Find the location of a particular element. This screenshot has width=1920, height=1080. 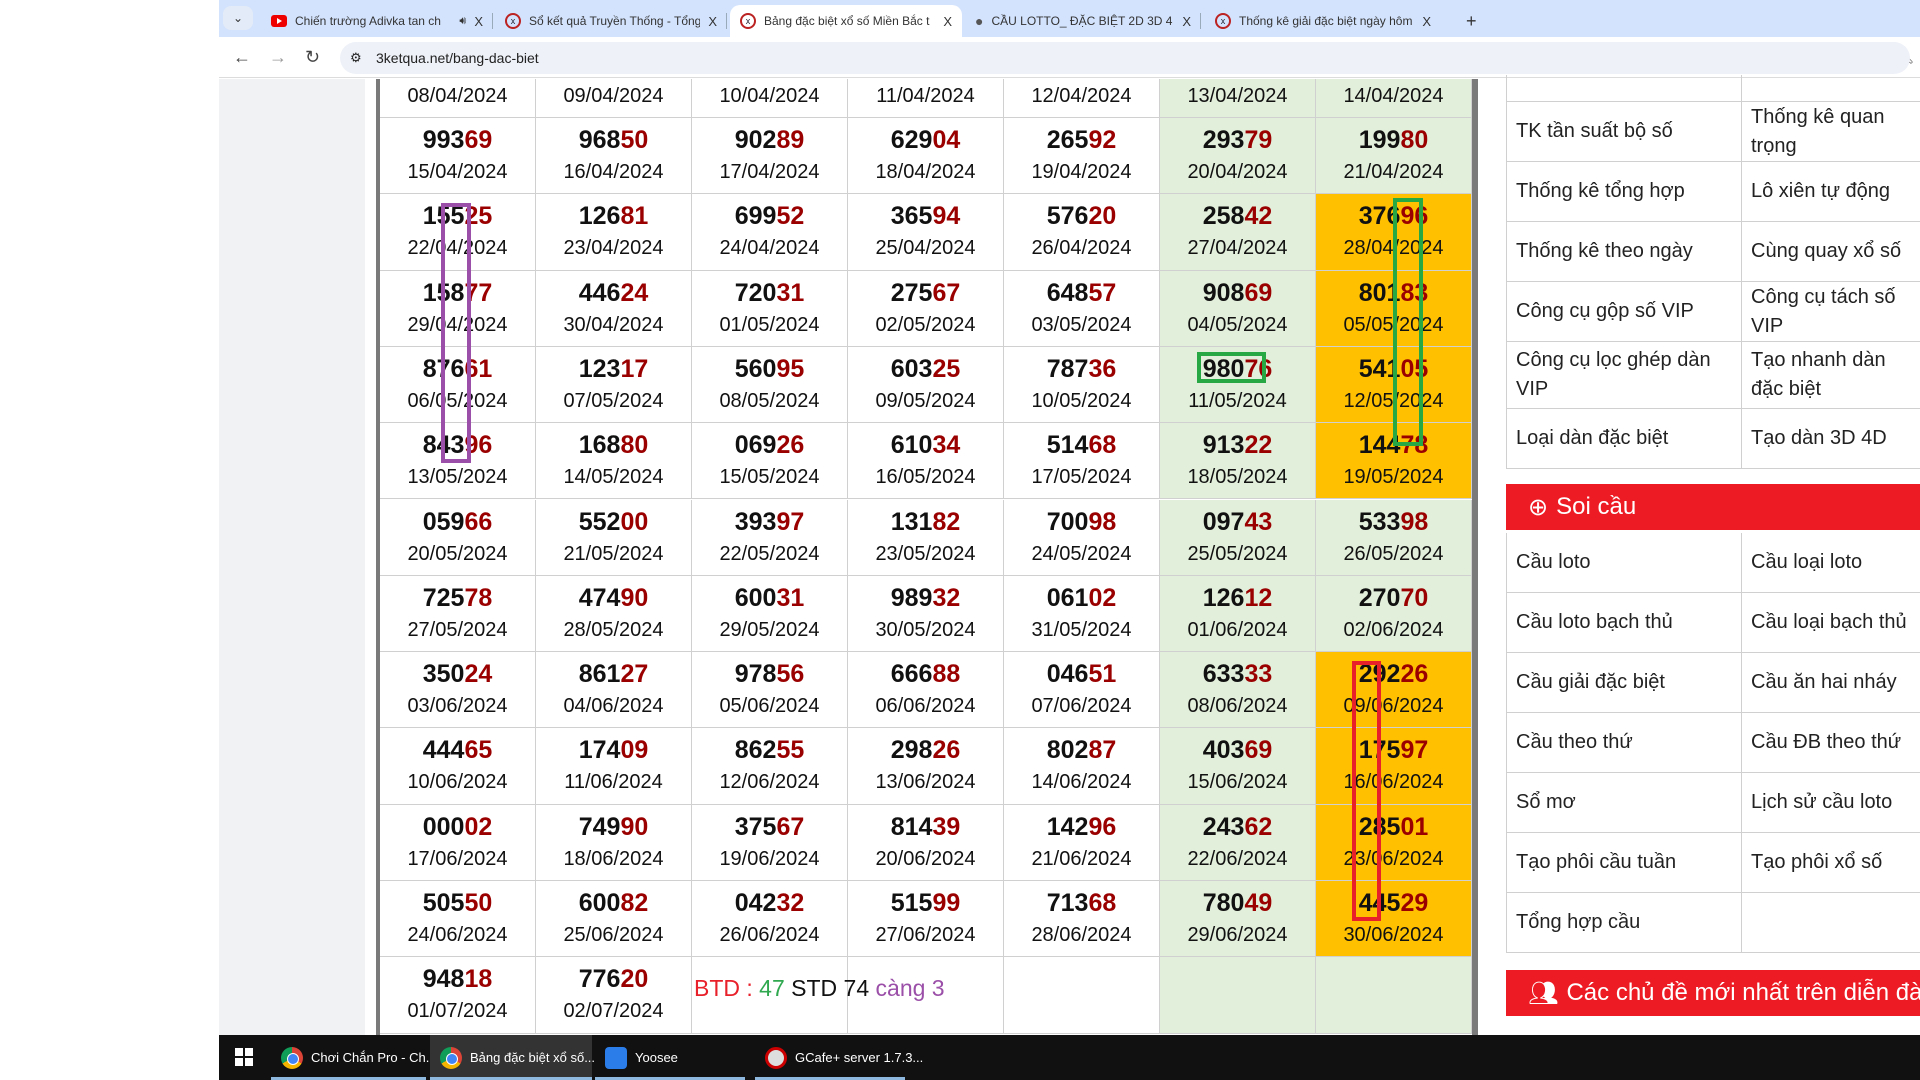

back-button: ← is located at coordinates (242, 57).